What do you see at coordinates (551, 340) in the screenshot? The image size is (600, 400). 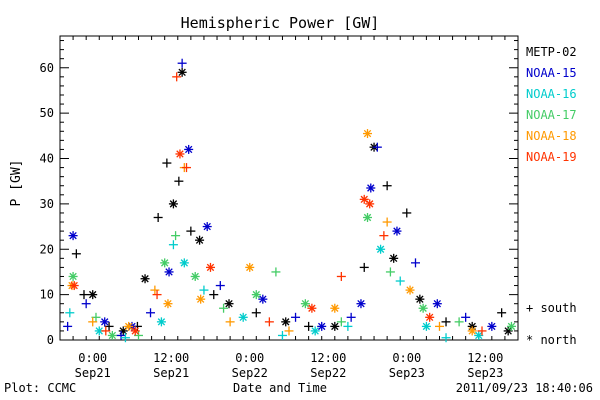 I see `legend-north-marker-label: * north` at bounding box center [551, 340].